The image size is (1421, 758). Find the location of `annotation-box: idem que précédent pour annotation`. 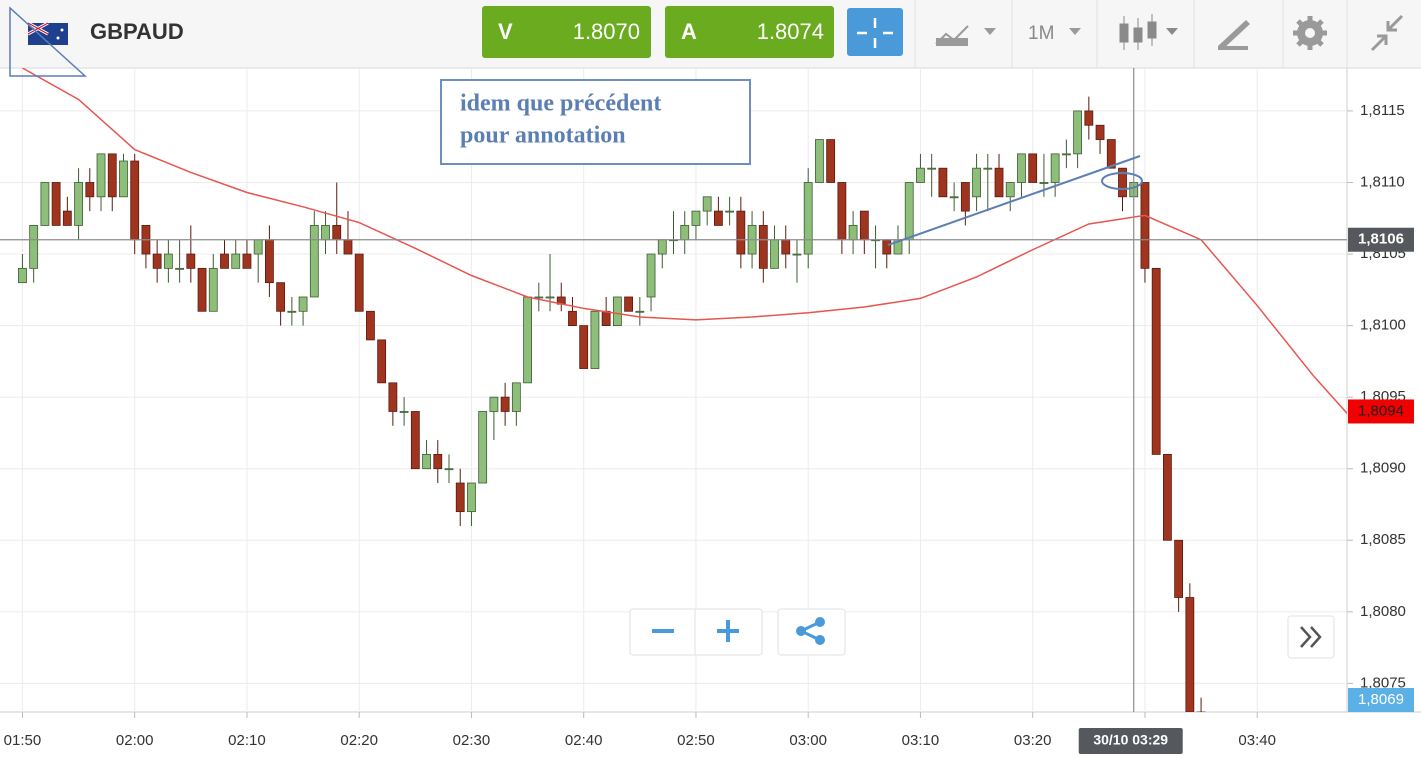

annotation-box: idem que précédent pour annotation is located at coordinates (595, 122).